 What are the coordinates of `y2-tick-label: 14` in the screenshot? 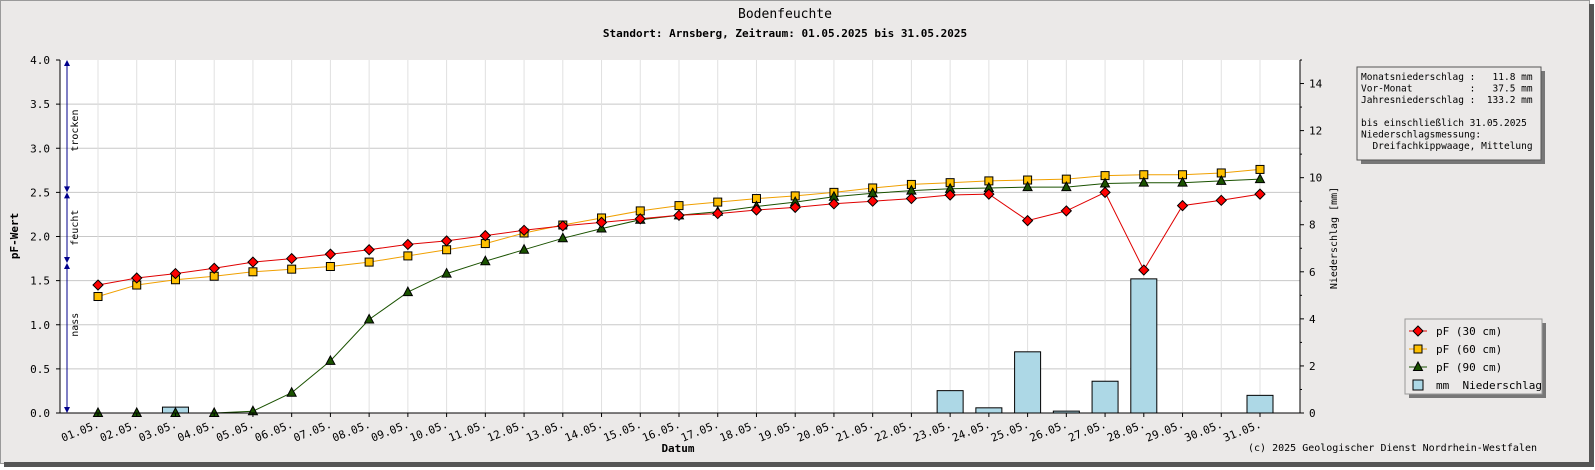 It's located at (1316, 84).